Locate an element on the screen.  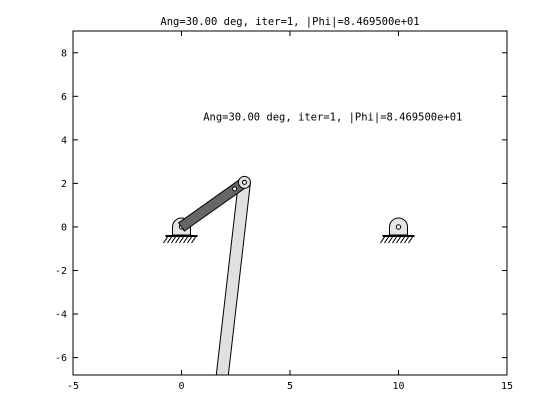
y-tick-label: 4 is located at coordinates (64, 140).